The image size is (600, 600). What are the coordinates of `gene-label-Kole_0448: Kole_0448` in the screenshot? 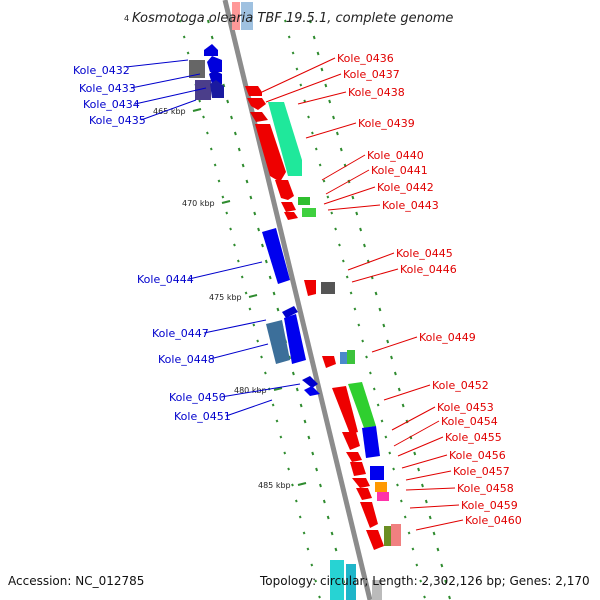 It's located at (186, 359).